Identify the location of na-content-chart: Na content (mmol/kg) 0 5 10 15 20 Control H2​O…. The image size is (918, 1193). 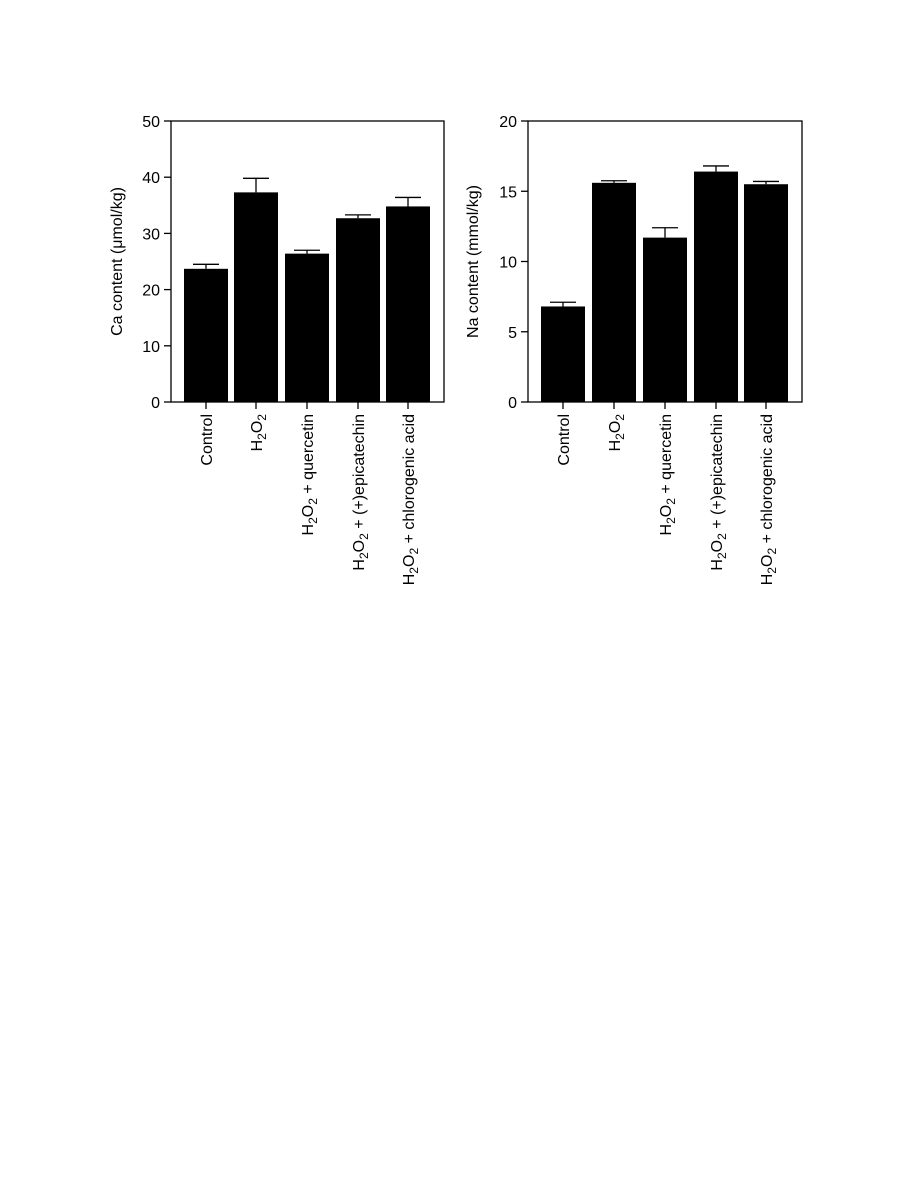
(634, 349).